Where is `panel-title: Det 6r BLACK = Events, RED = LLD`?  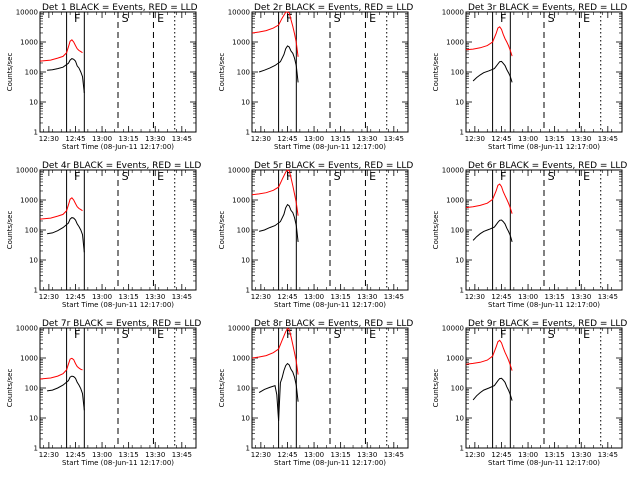
panel-title: Det 6r BLACK = Events, RED = LLD is located at coordinates (547, 166).